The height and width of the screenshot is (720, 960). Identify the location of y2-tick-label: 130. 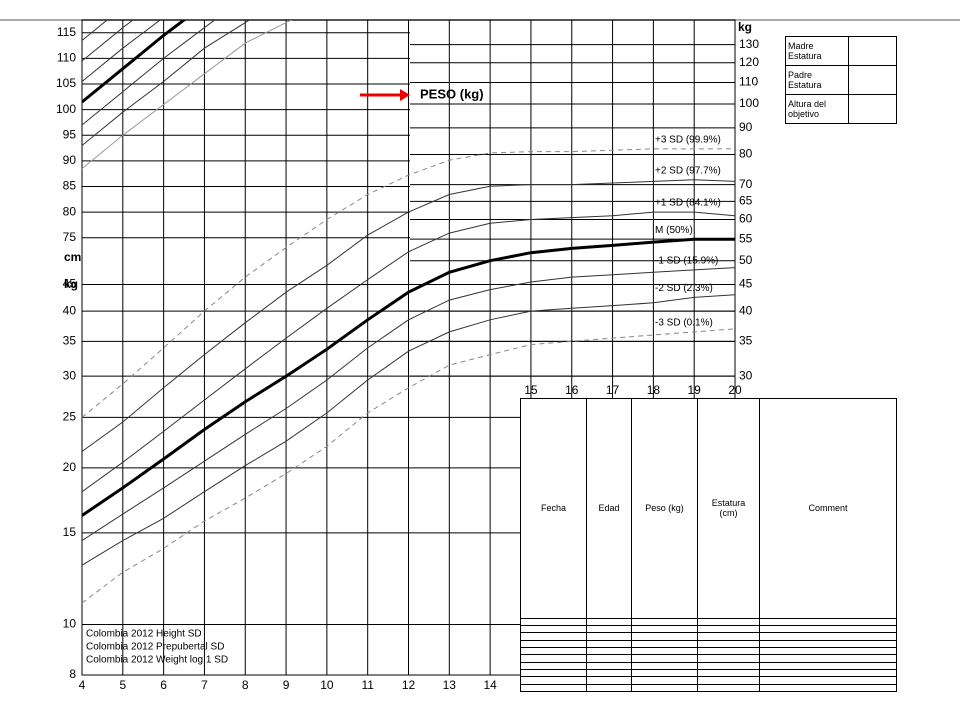
(749, 44).